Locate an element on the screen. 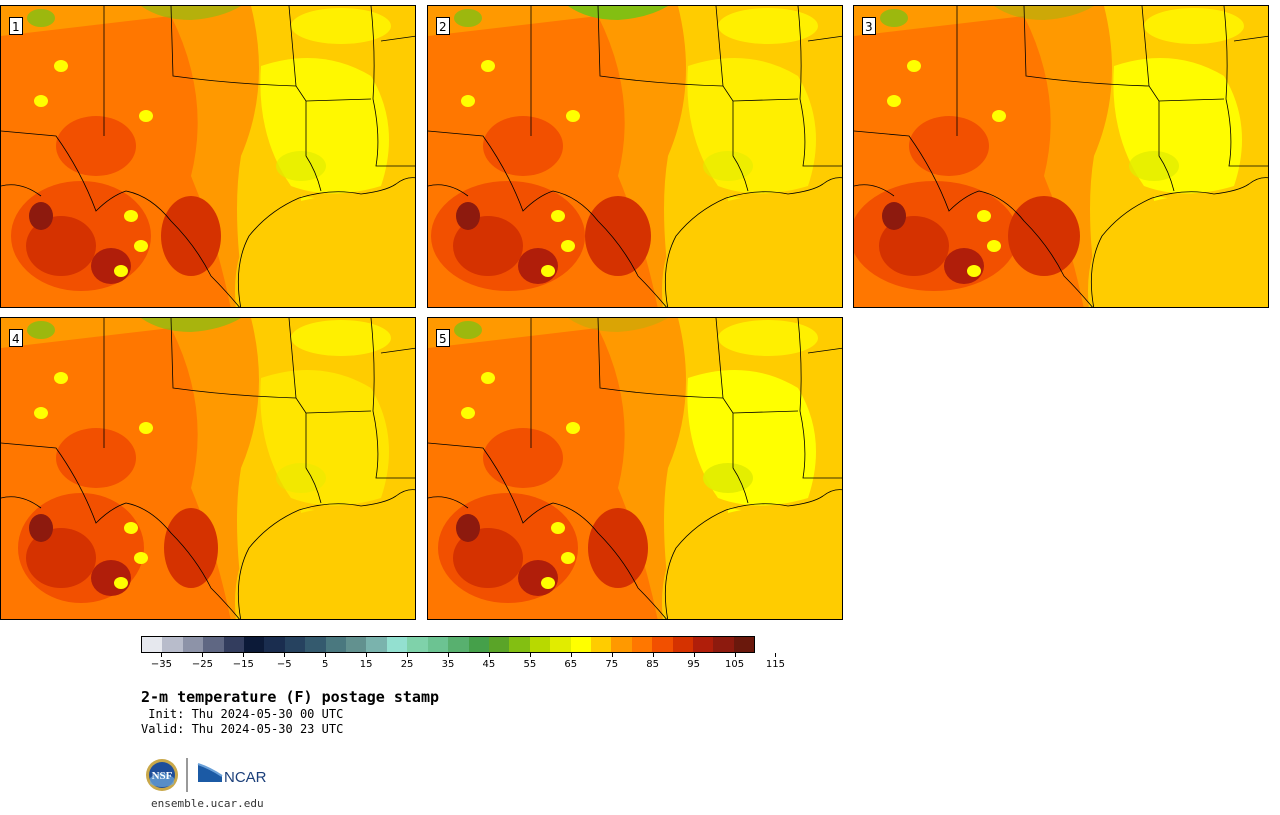  colorbar-tick-label: 55 is located at coordinates (530, 664).